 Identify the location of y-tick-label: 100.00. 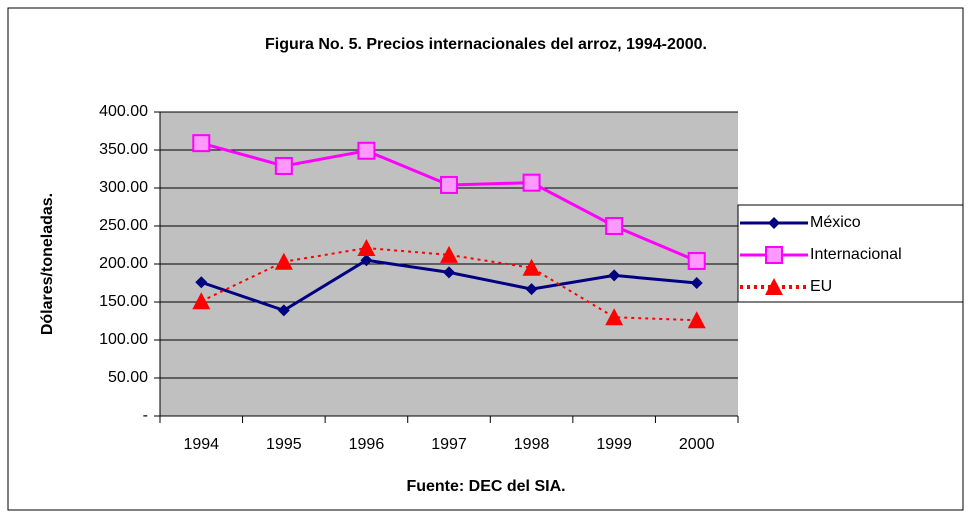
(123, 339).